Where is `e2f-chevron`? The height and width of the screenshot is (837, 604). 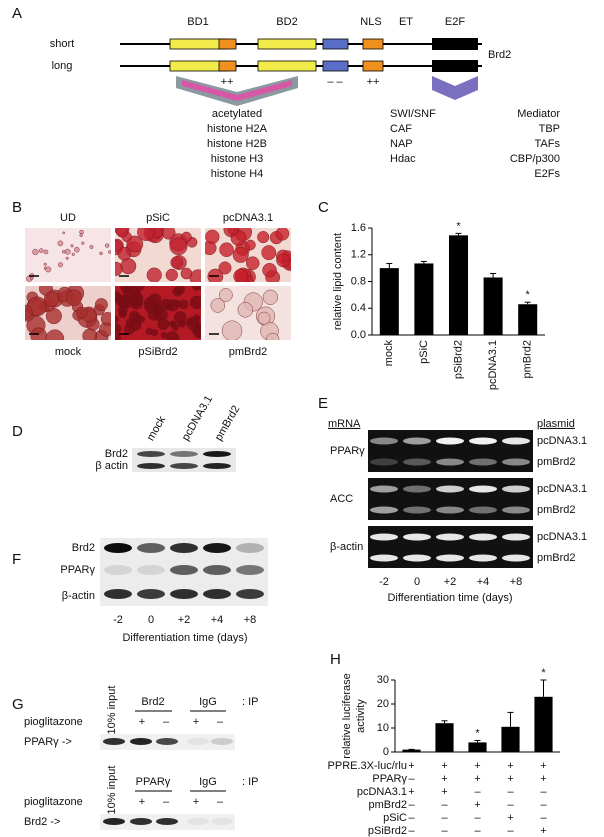 e2f-chevron is located at coordinates (455, 88).